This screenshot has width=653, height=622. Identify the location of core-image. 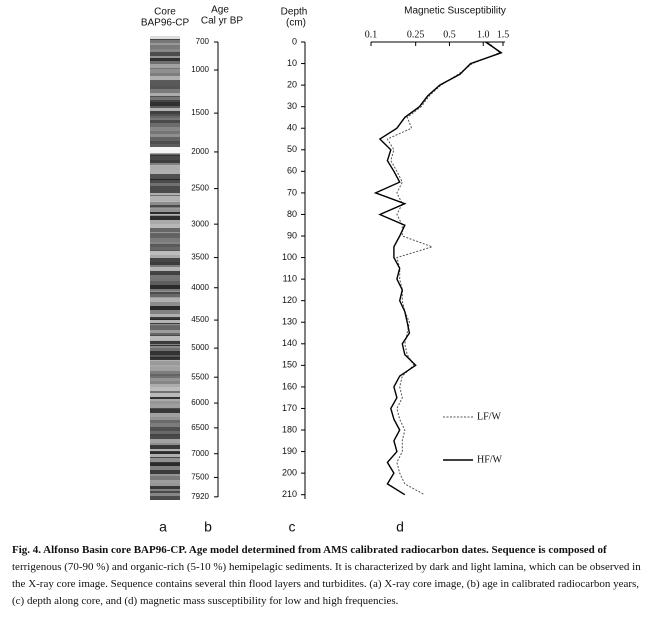
(165, 268).